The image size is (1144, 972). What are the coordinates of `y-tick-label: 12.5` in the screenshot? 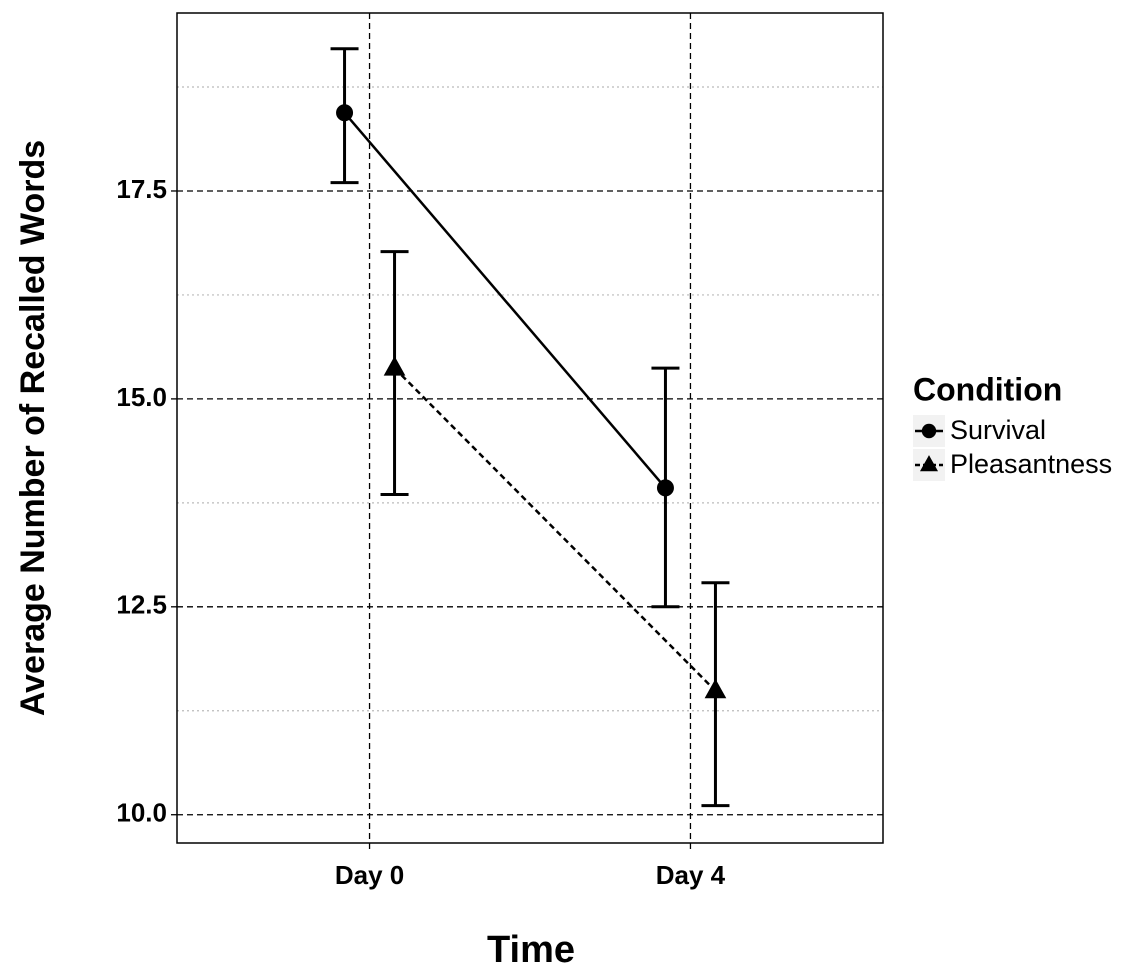 It's located at (141, 605).